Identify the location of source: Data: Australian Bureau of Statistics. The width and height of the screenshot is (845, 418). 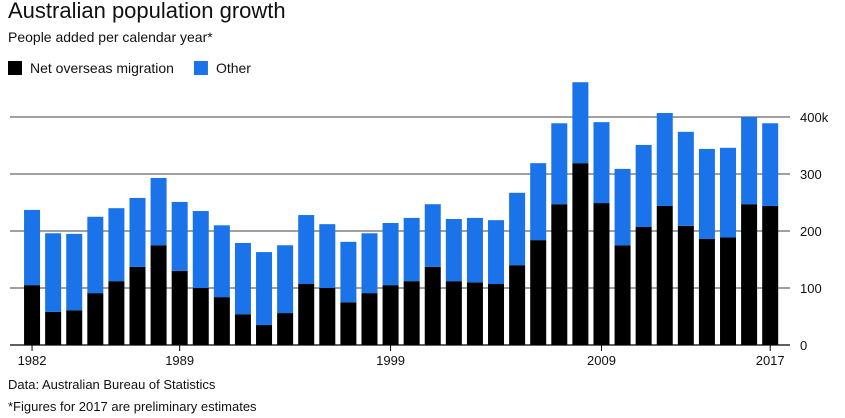
(112, 384).